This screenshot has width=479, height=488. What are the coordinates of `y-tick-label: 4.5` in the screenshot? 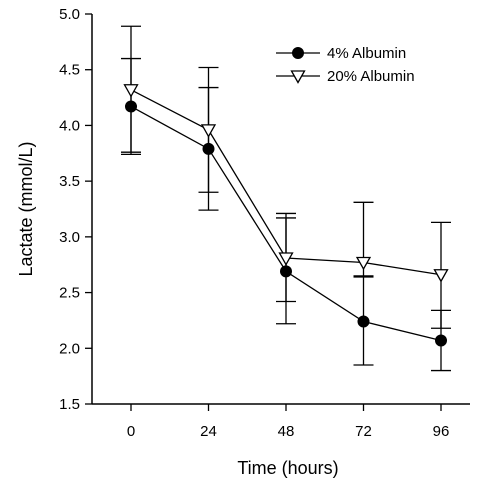 It's located at (69, 70).